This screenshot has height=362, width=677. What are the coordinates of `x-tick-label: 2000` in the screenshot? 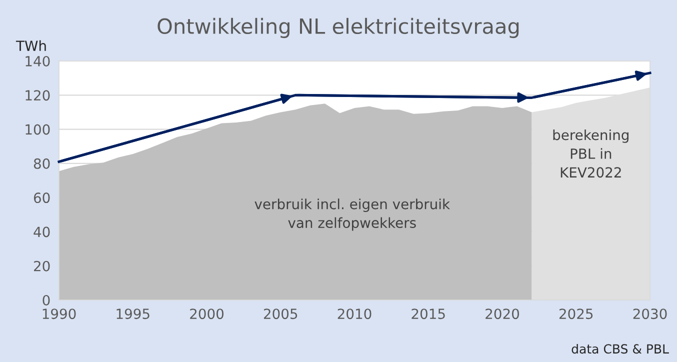 It's located at (207, 314).